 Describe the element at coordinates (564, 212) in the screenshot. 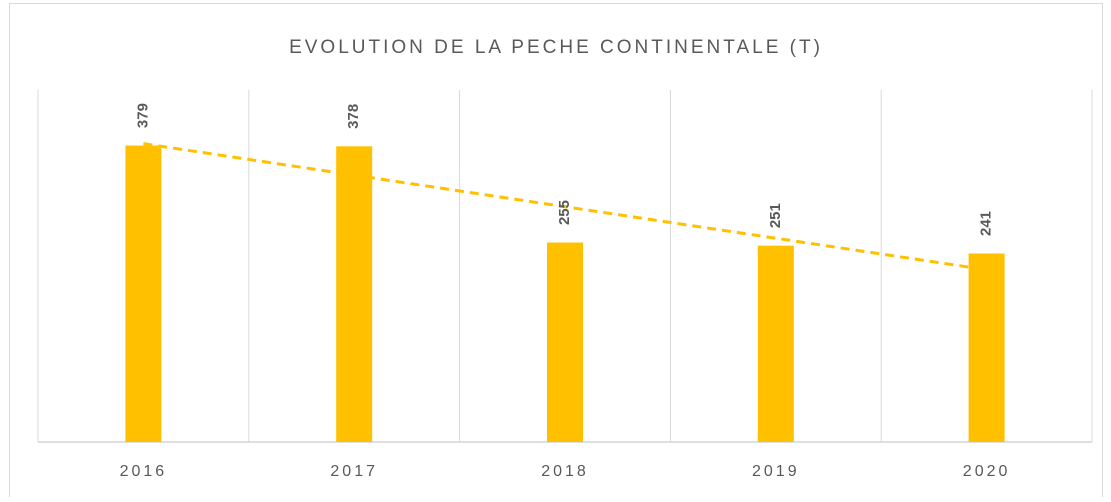

I see `data-label: 255` at that location.